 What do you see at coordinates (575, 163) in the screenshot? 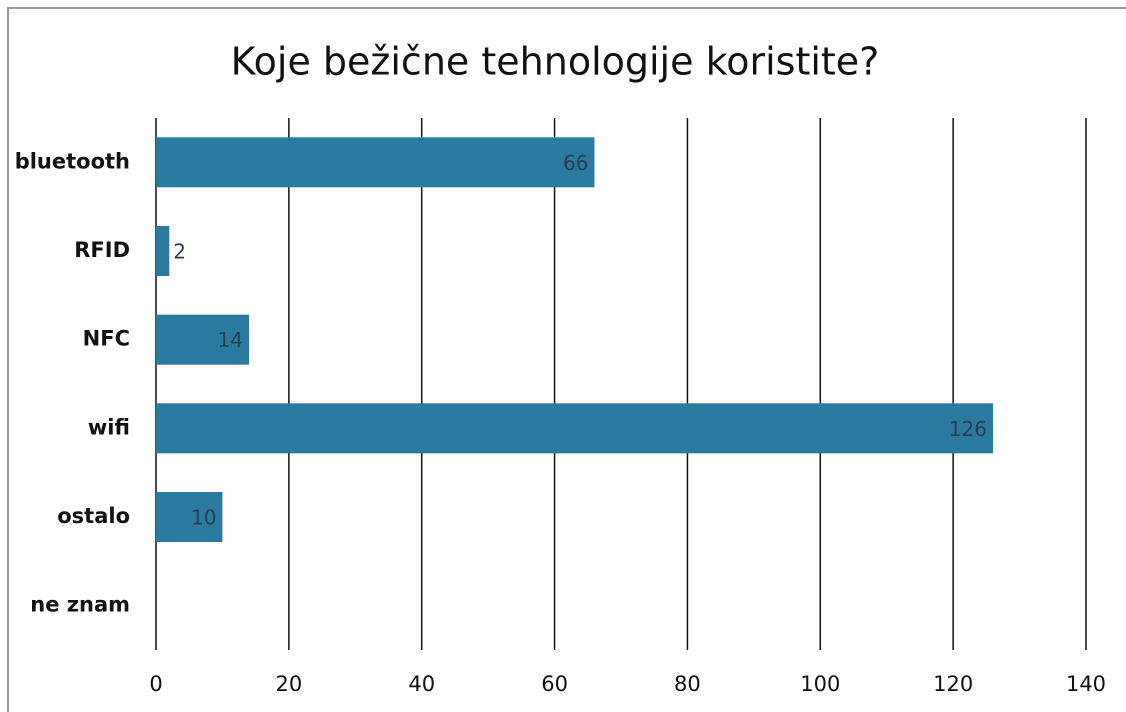
I see `data-label: 66` at bounding box center [575, 163].